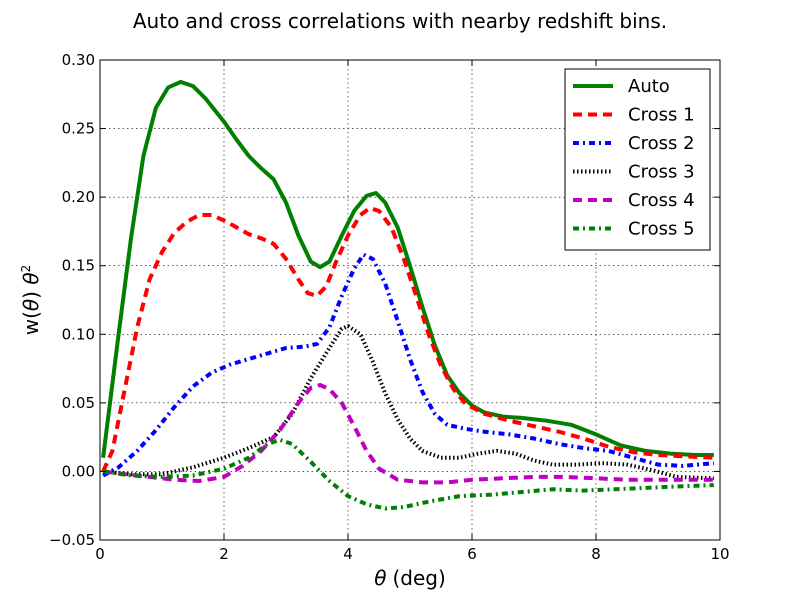 This screenshot has height=600, width=800. Describe the element at coordinates (31, 278) in the screenshot. I see `y-axis-symbol-2: θ` at that location.